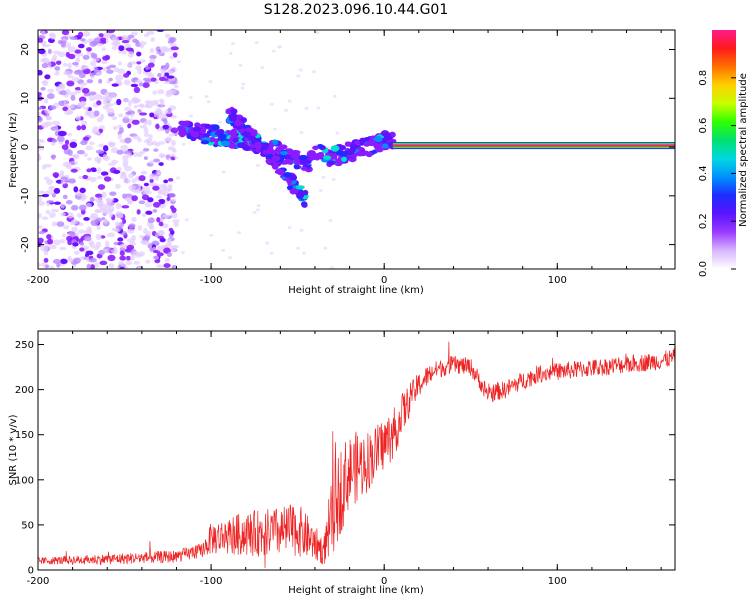  I want to click on colorbar-ticks: 0.0 0.2 0.4 0.6 0.8, so click(717, 173).